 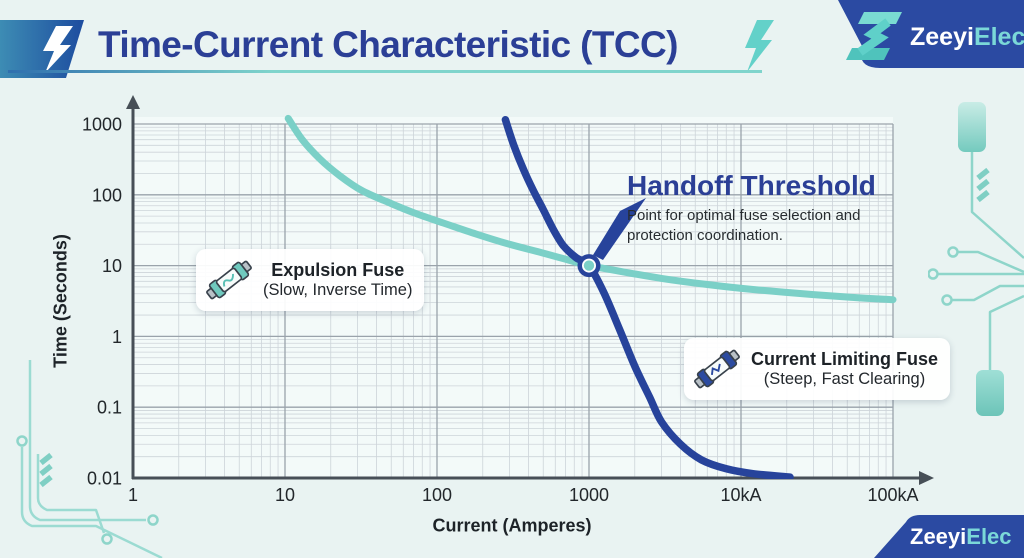 What do you see at coordinates (926, 478) in the screenshot?
I see `x-axis-arrow` at bounding box center [926, 478].